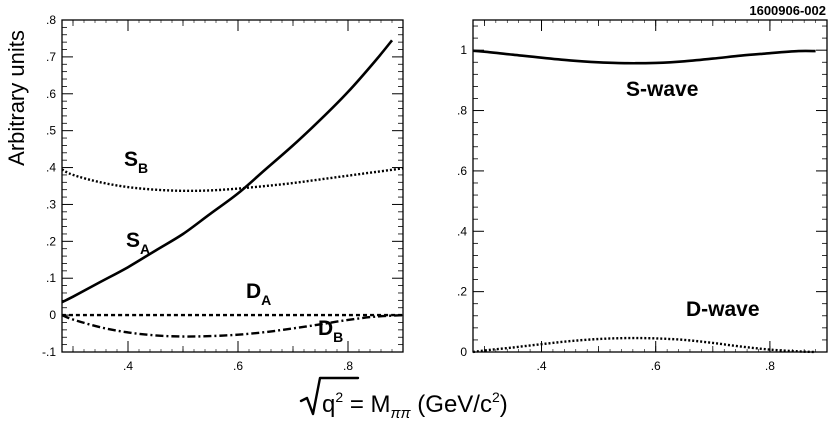 This screenshot has width=836, height=431. Describe the element at coordinates (49, 352) in the screenshot. I see `left-ytick-label: -.1` at that location.